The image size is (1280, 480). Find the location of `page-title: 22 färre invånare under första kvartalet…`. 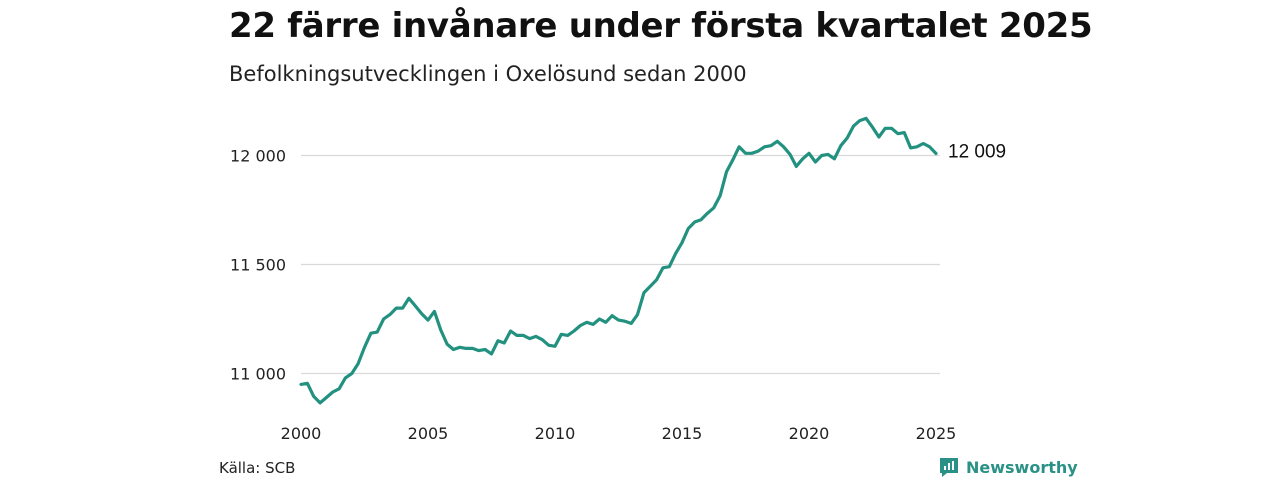

page-title: 22 färre invånare under första kvartalet… is located at coordinates (661, 26).